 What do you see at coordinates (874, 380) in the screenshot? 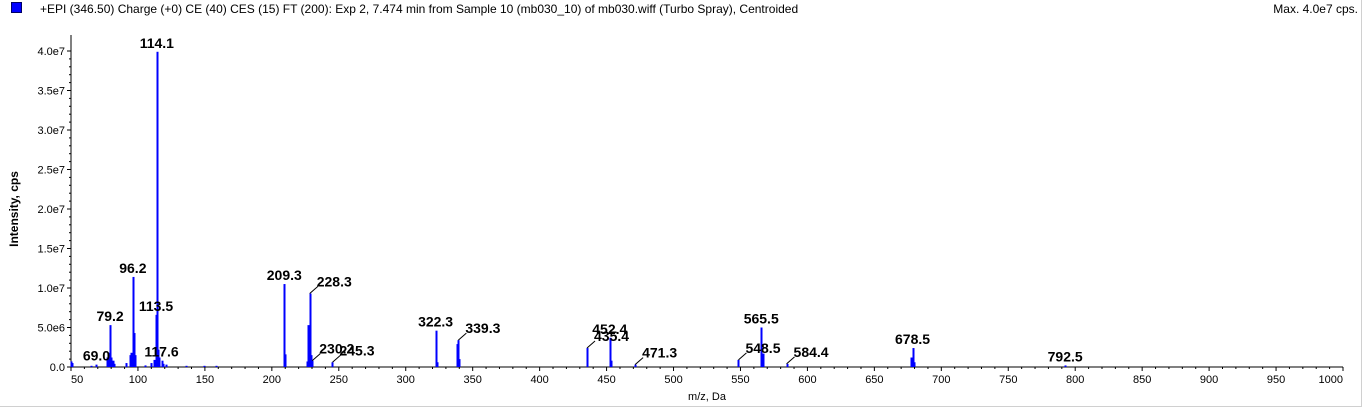
I see `x-tick-label: 650` at bounding box center [874, 380].